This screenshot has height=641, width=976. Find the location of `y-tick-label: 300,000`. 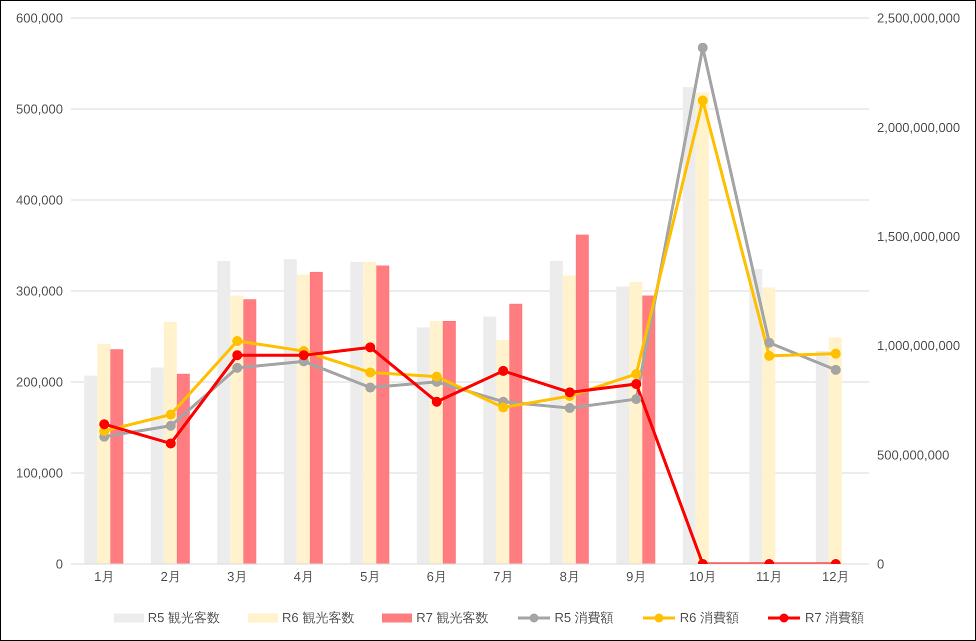

y-tick-label: 300,000 is located at coordinates (39, 291).